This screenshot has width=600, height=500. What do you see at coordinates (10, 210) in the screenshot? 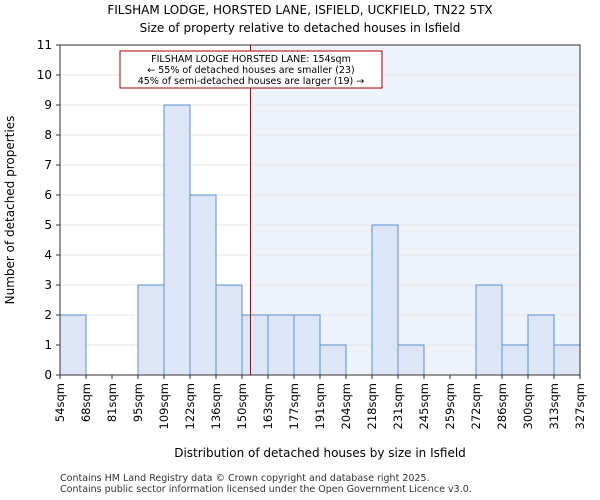
I see `y-axis-label: Number of detached properties` at bounding box center [10, 210].